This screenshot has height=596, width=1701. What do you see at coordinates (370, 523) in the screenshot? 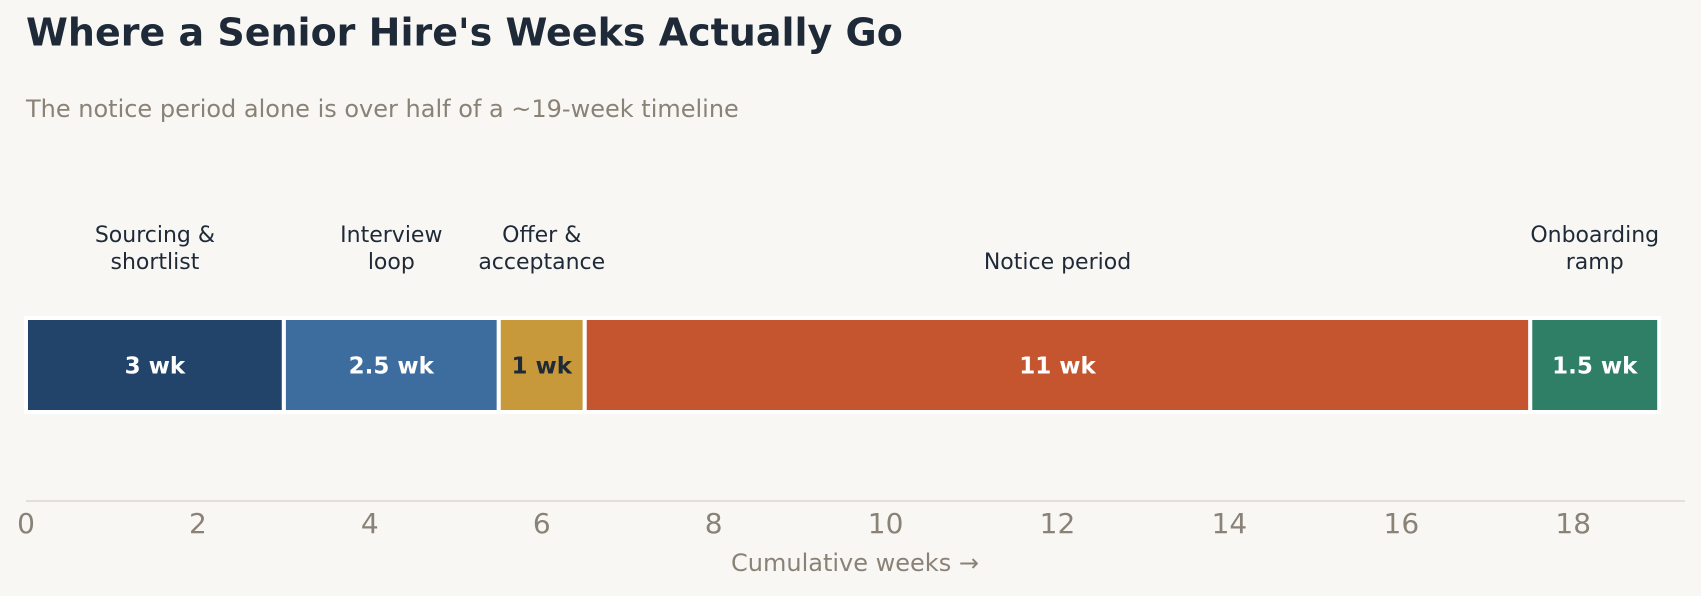
I see `x-tick-label: 4` at bounding box center [370, 523].